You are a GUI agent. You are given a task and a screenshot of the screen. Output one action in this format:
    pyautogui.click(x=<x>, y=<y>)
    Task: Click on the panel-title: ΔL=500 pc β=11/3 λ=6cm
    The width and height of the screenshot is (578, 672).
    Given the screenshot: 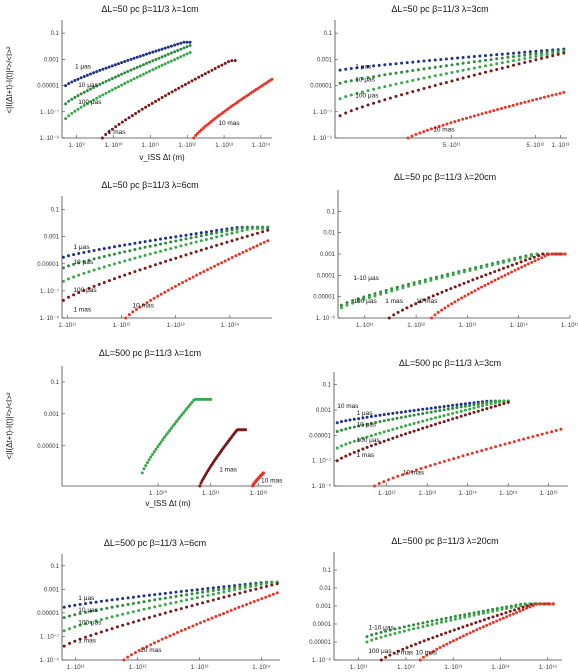 What is the action you would take?
    pyautogui.click(x=155, y=543)
    